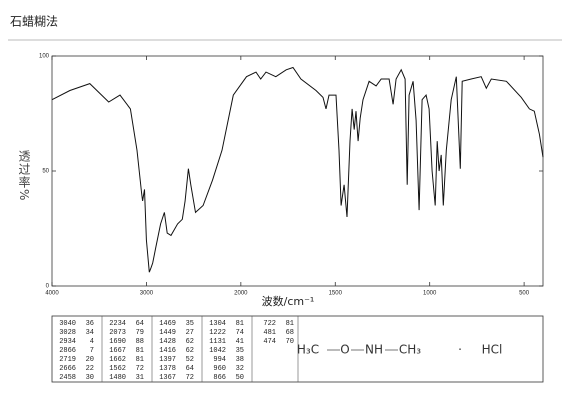 The width and height of the screenshot is (570, 407). I want to click on peak-wavenumber: 994, so click(219, 360).